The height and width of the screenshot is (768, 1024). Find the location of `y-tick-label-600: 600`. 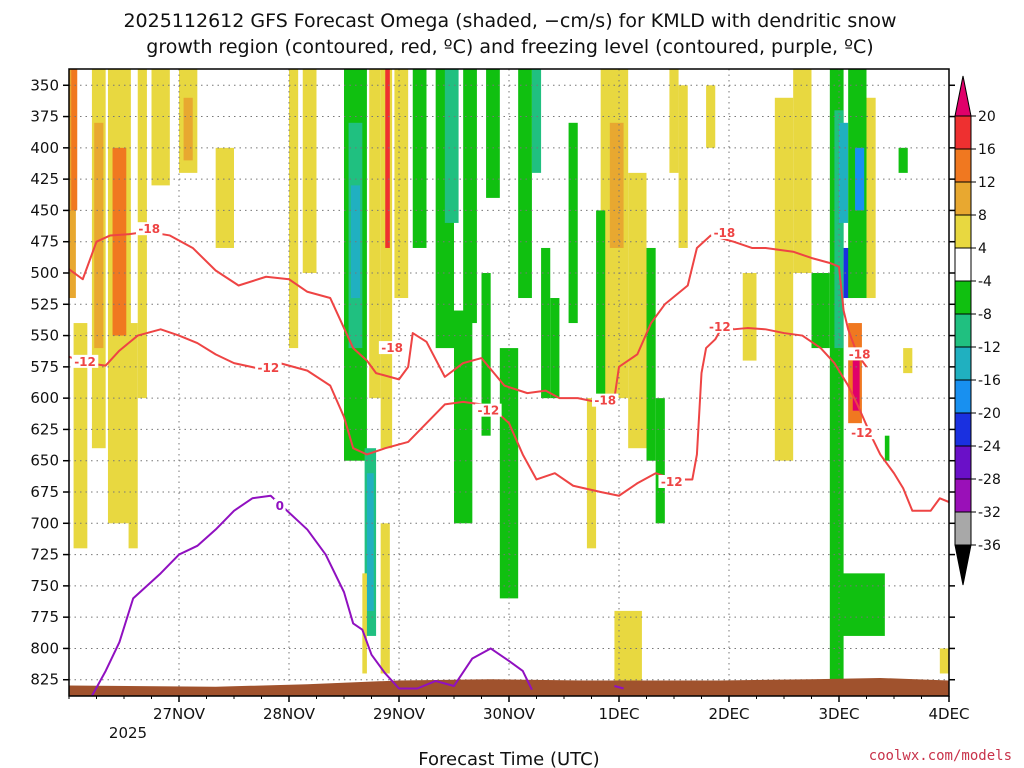

y-tick-label-600: 600 is located at coordinates (44, 398).